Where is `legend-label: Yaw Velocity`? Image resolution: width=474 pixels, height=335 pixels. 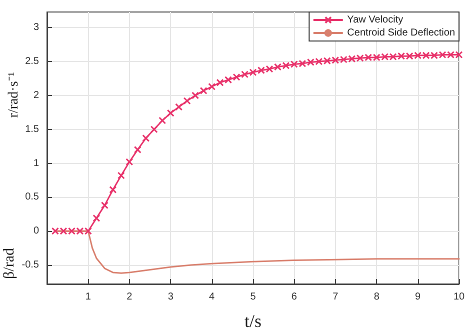
legend-label: Yaw Velocity is located at coordinates (375, 20).